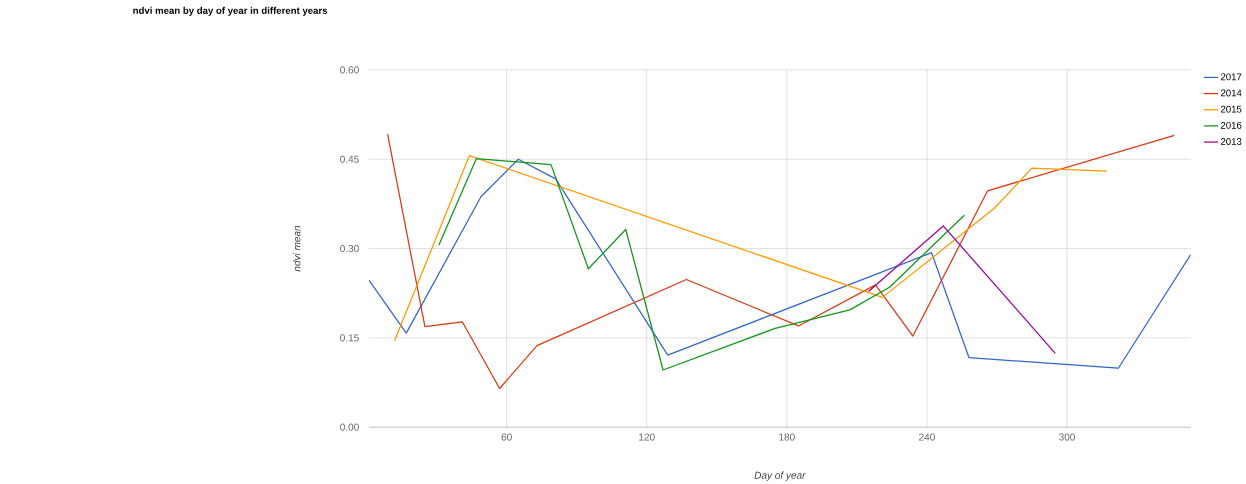 The height and width of the screenshot is (484, 1246). Describe the element at coordinates (927, 437) in the screenshot. I see `x-tick-label: 240` at that location.